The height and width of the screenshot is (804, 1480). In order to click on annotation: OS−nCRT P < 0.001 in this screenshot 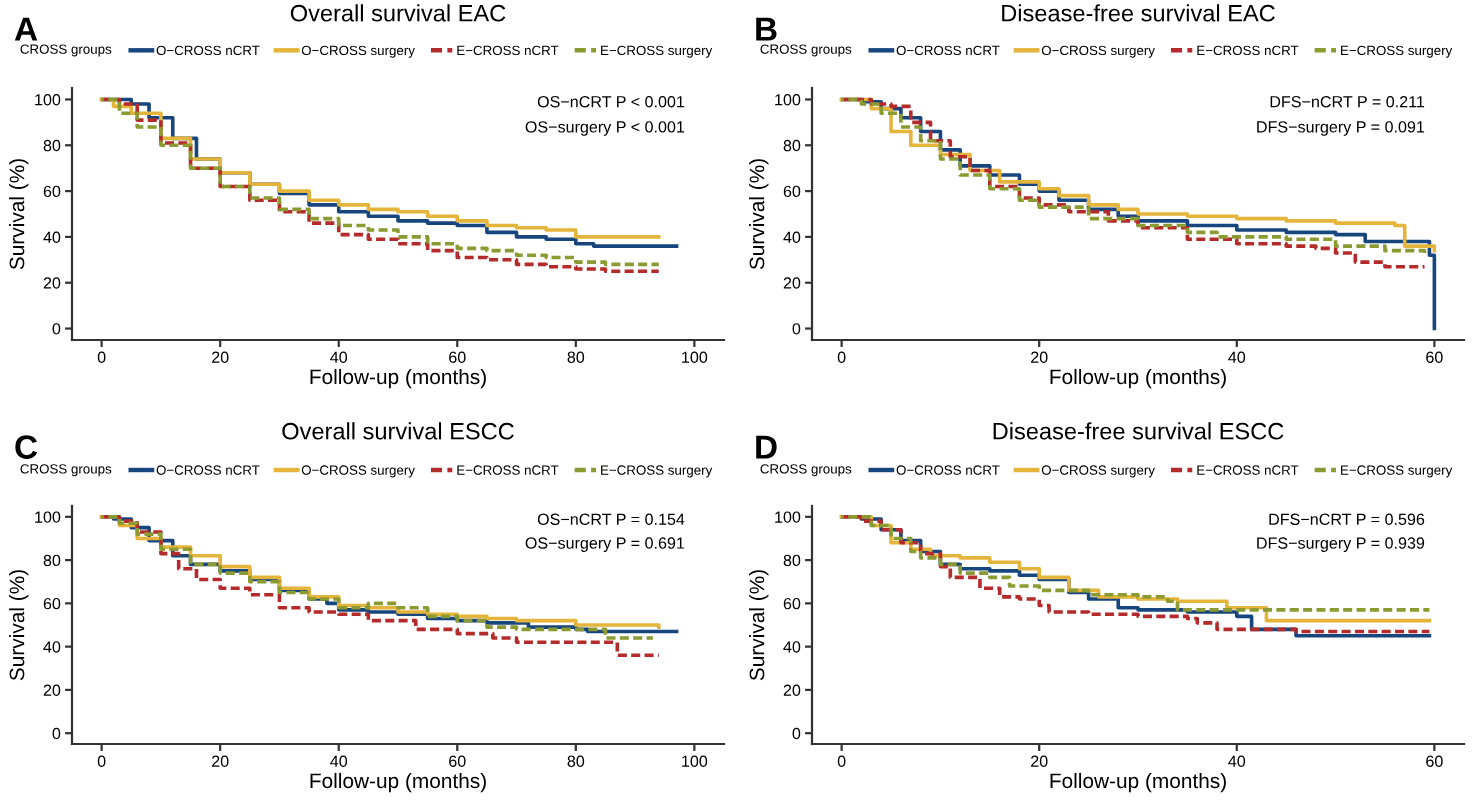, I will do `click(611, 101)`.